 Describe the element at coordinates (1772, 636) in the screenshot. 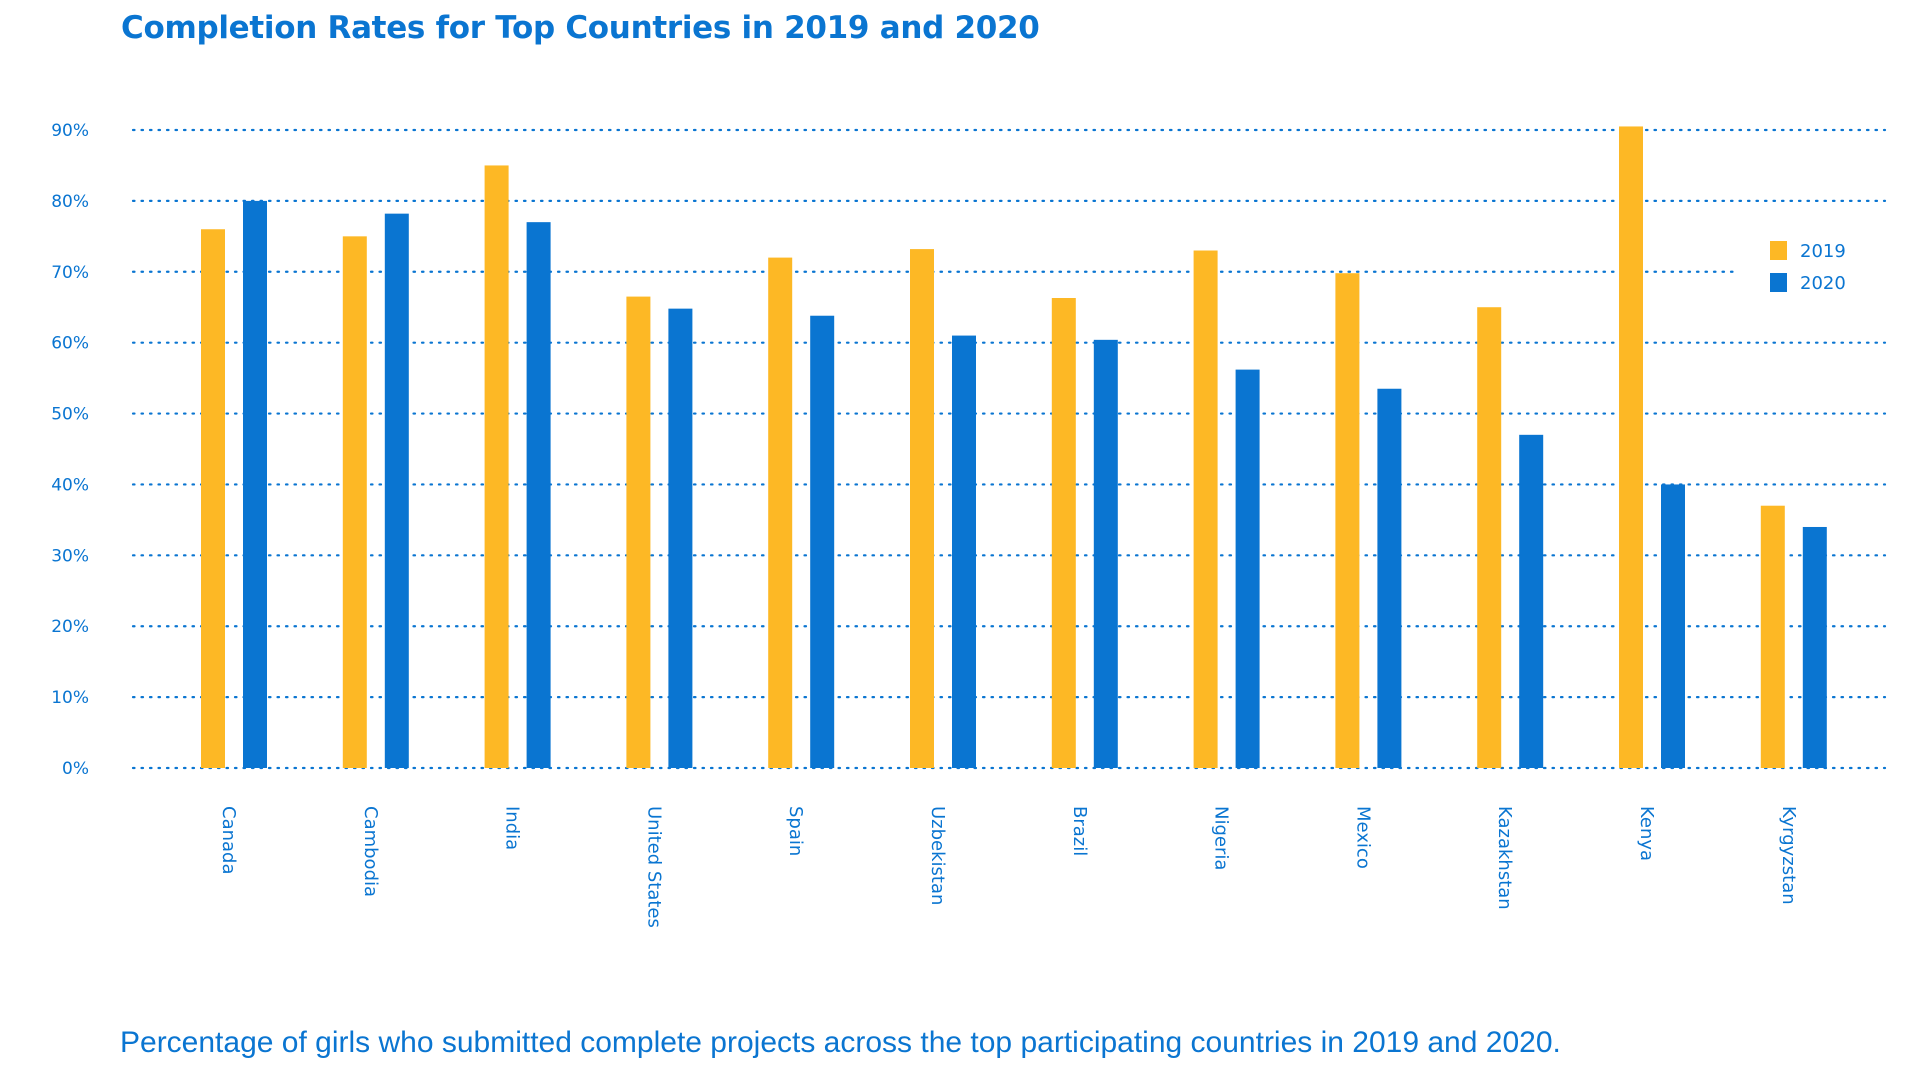

I see `bar-2019-kyrgyzstan` at that location.